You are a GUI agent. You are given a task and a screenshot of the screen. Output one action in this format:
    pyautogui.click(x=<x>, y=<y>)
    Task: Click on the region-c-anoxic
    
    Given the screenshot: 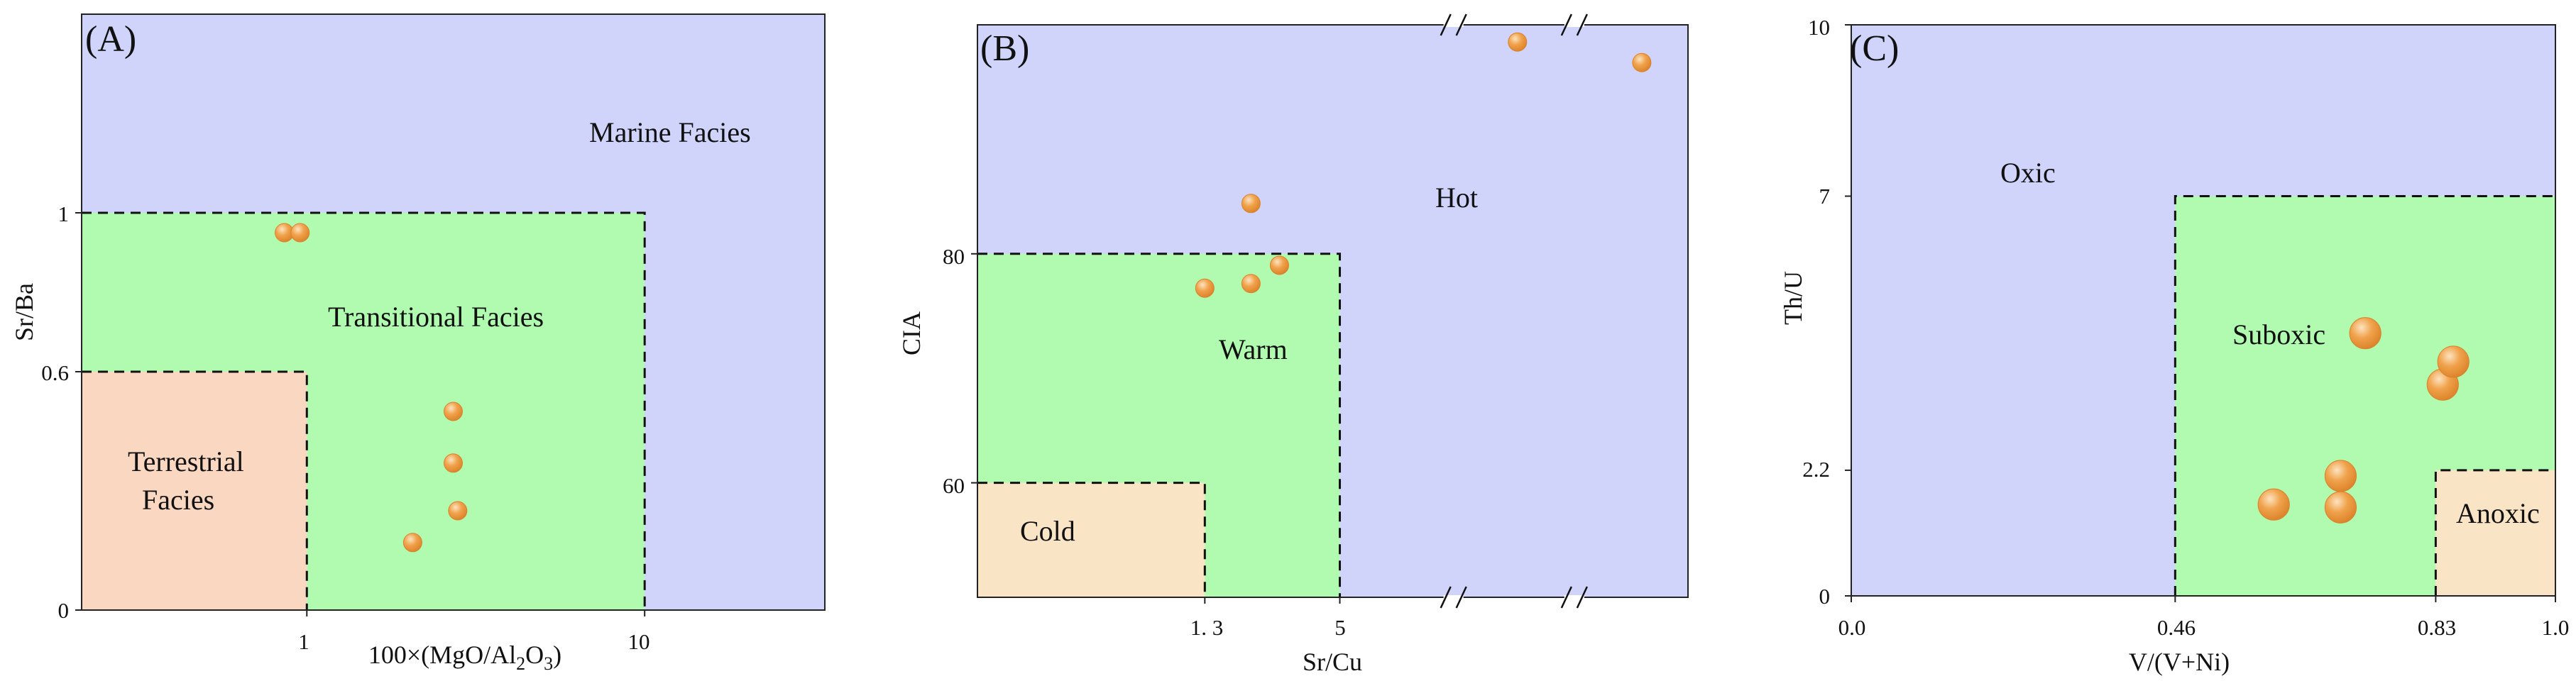 What is the action you would take?
    pyautogui.click(x=2495, y=533)
    